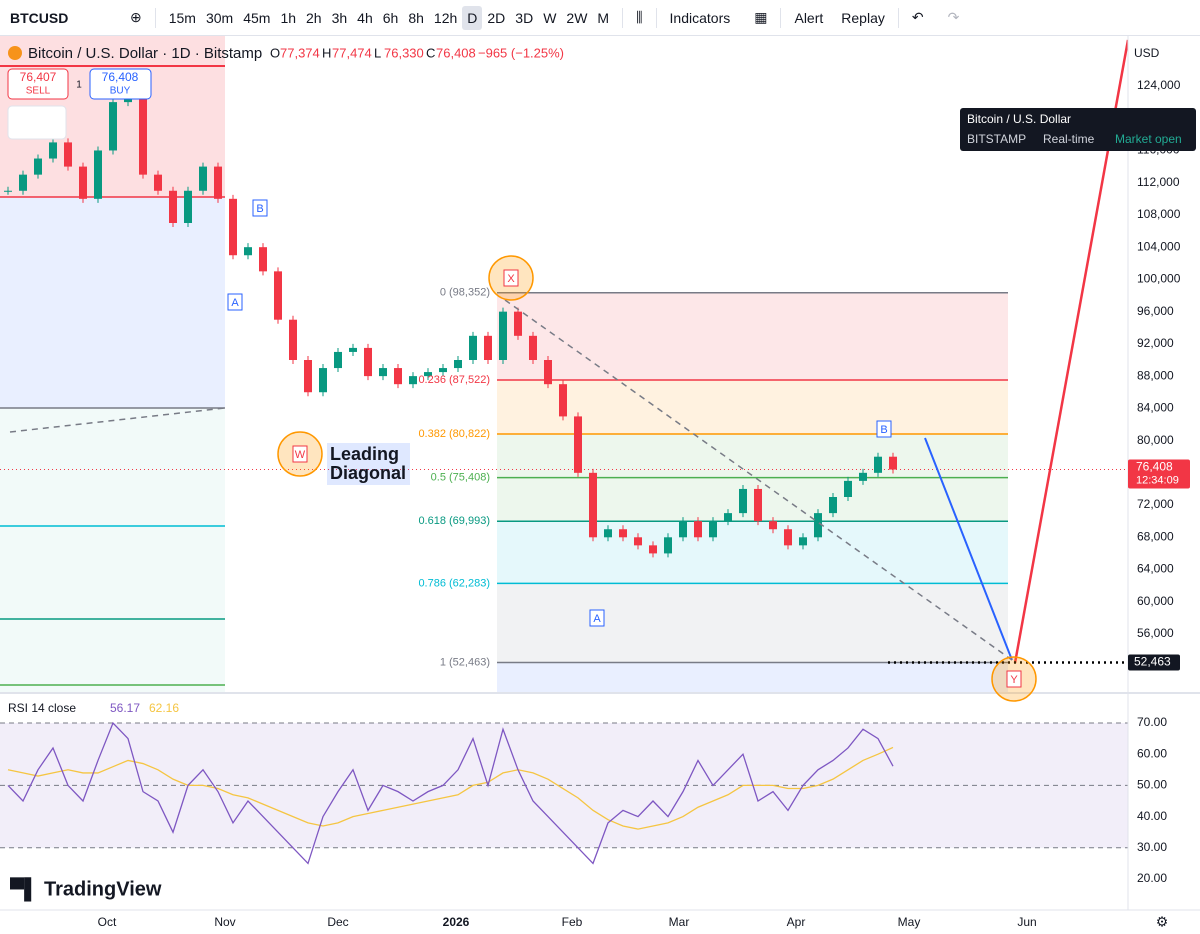 Image resolution: width=1200 pixels, height=934 pixels. I want to click on interval: 3h, so click(339, 17).